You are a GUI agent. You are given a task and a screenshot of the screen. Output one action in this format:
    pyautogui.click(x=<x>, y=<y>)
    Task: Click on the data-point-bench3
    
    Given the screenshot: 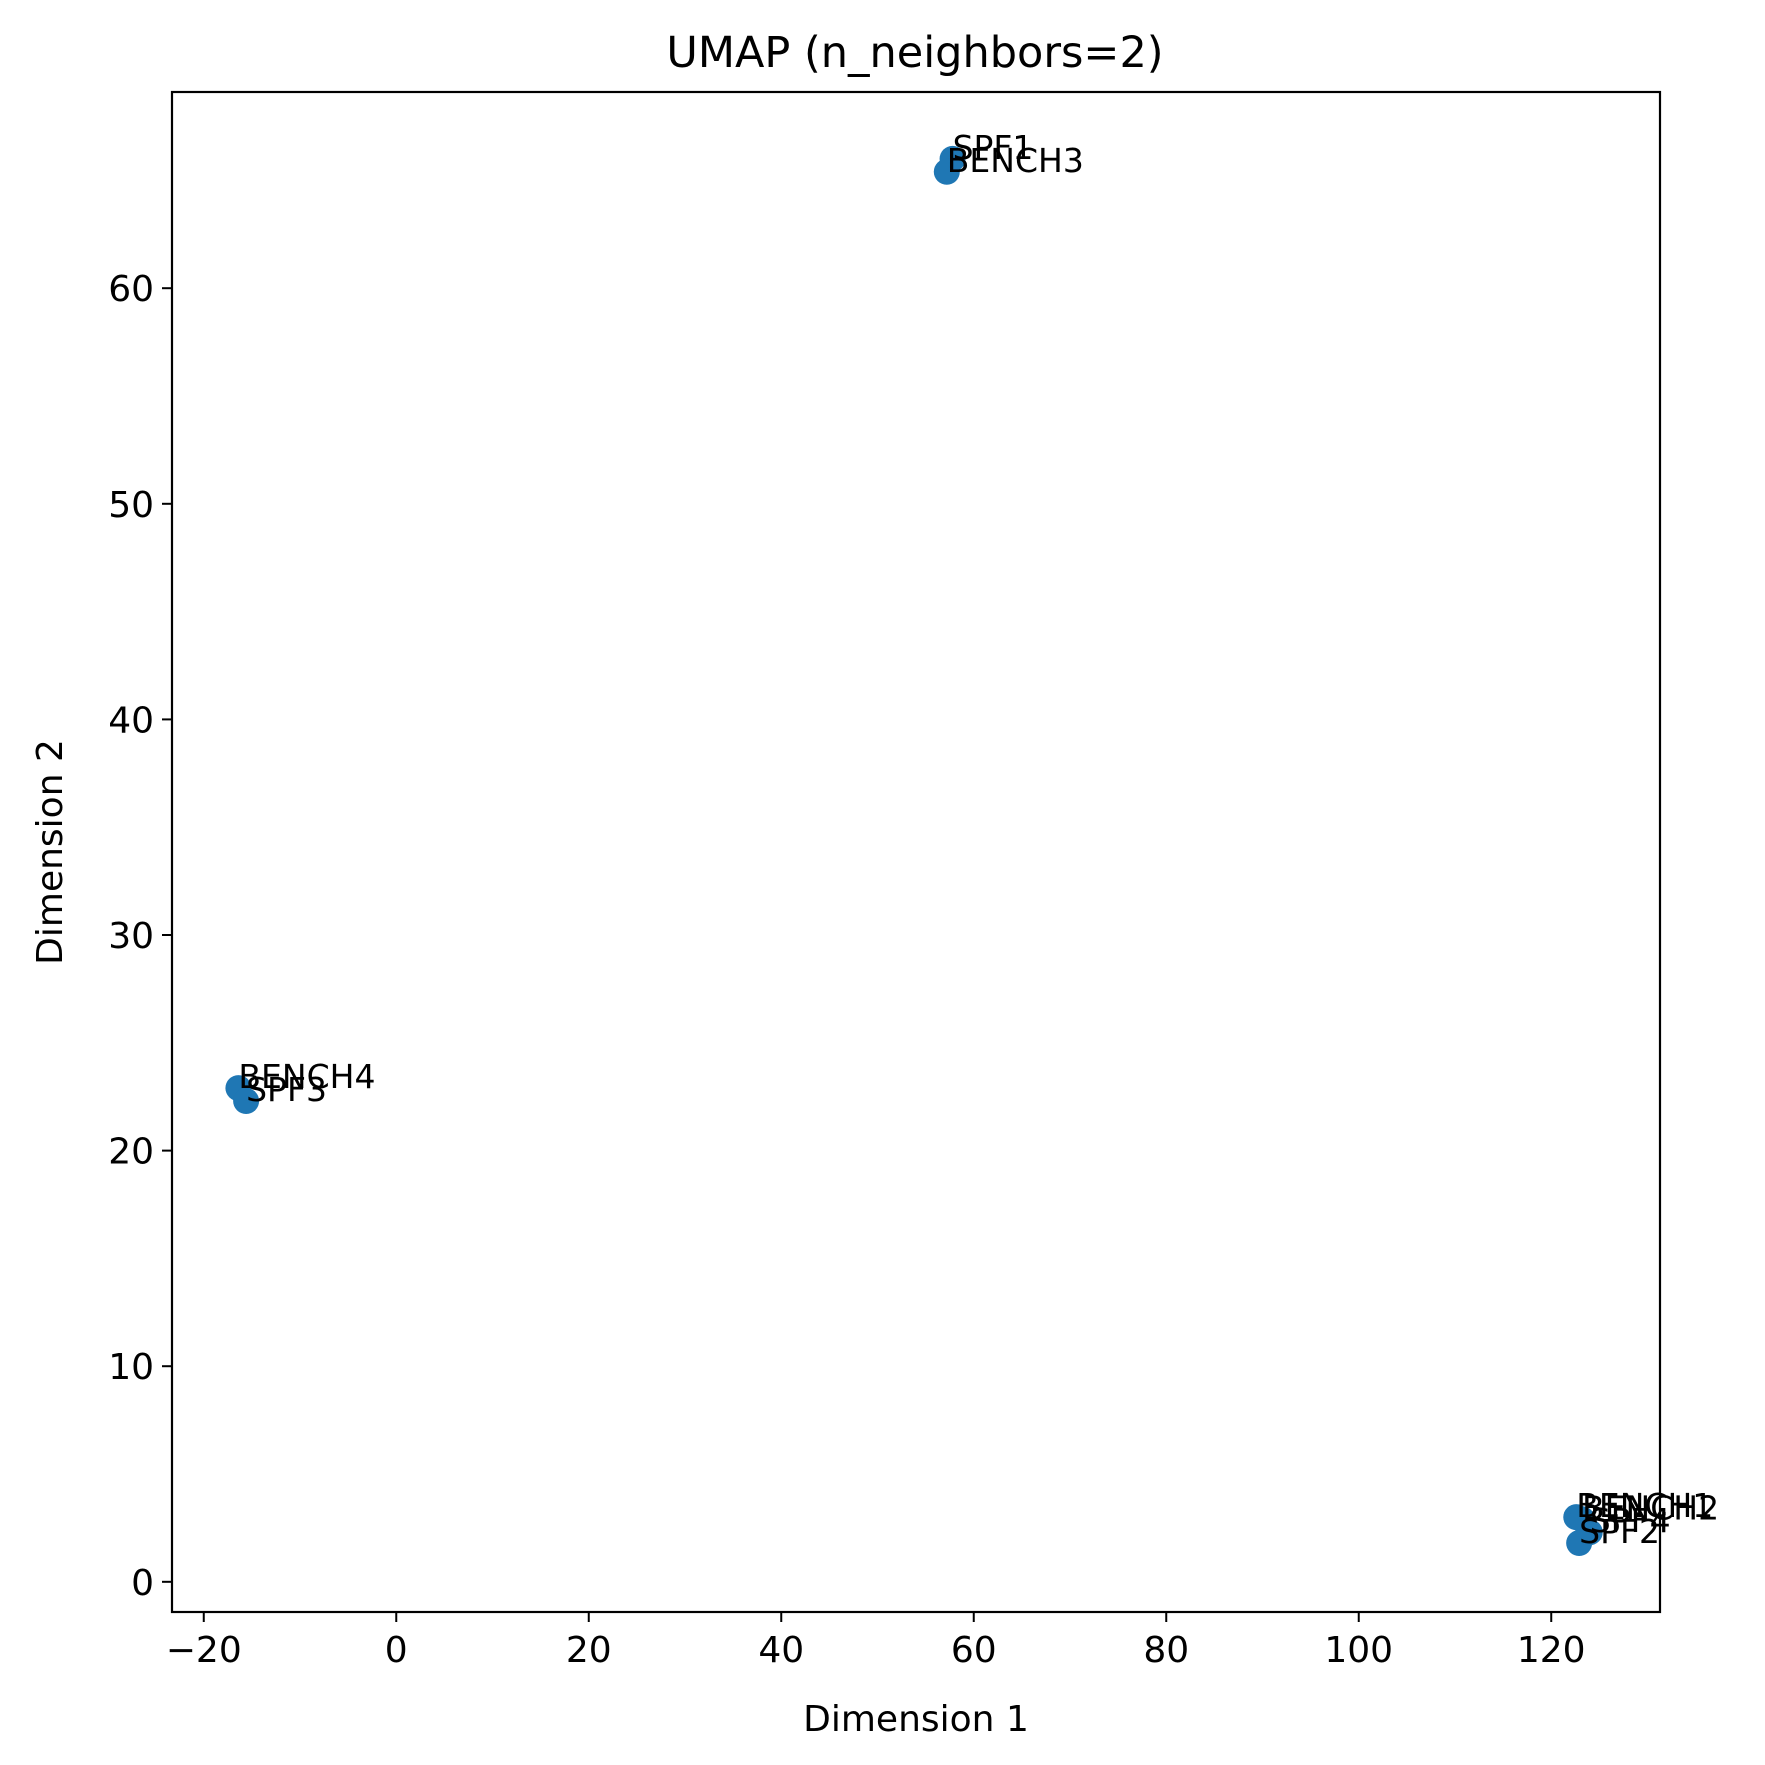 What is the action you would take?
    pyautogui.click(x=946, y=171)
    